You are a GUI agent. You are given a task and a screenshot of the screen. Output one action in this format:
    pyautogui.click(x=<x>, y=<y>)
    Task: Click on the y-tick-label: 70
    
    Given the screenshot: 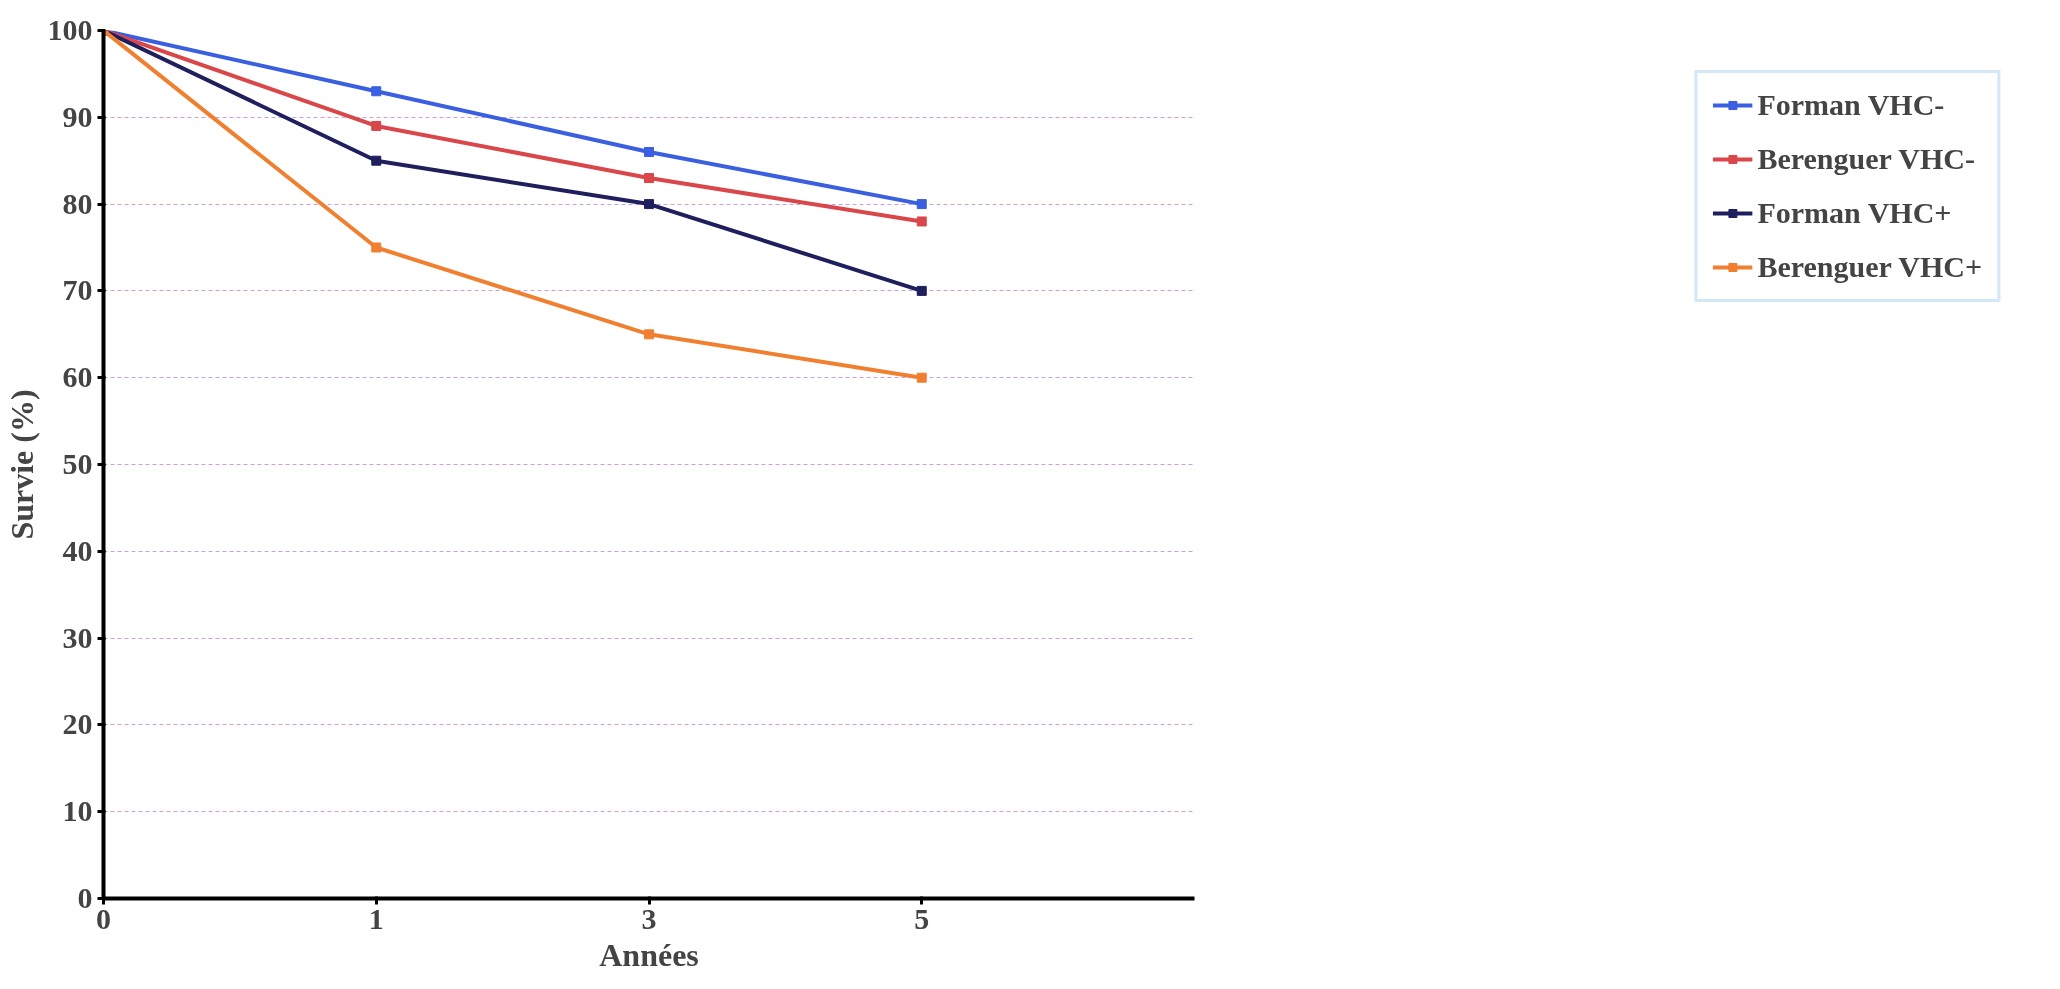 What is the action you would take?
    pyautogui.click(x=77, y=290)
    